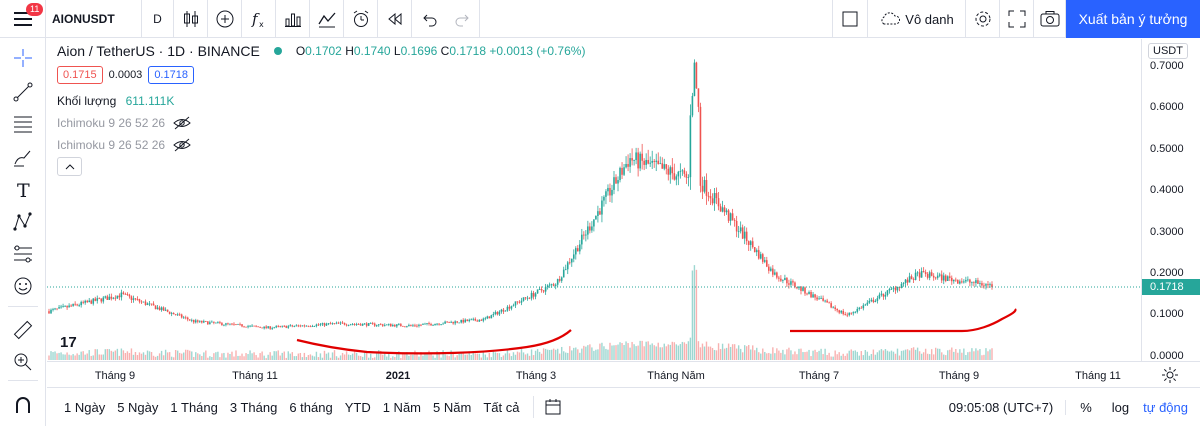  I want to click on replay-button, so click(395, 19).